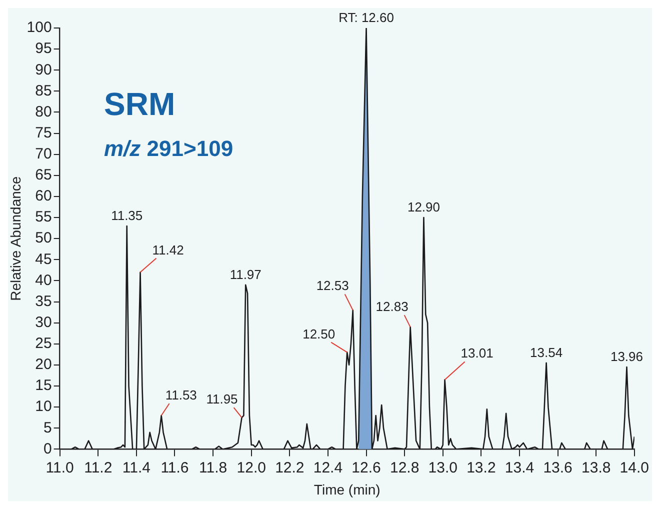  Describe the element at coordinates (557, 467) in the screenshot. I see `x-tick-label: 13.6` at that location.